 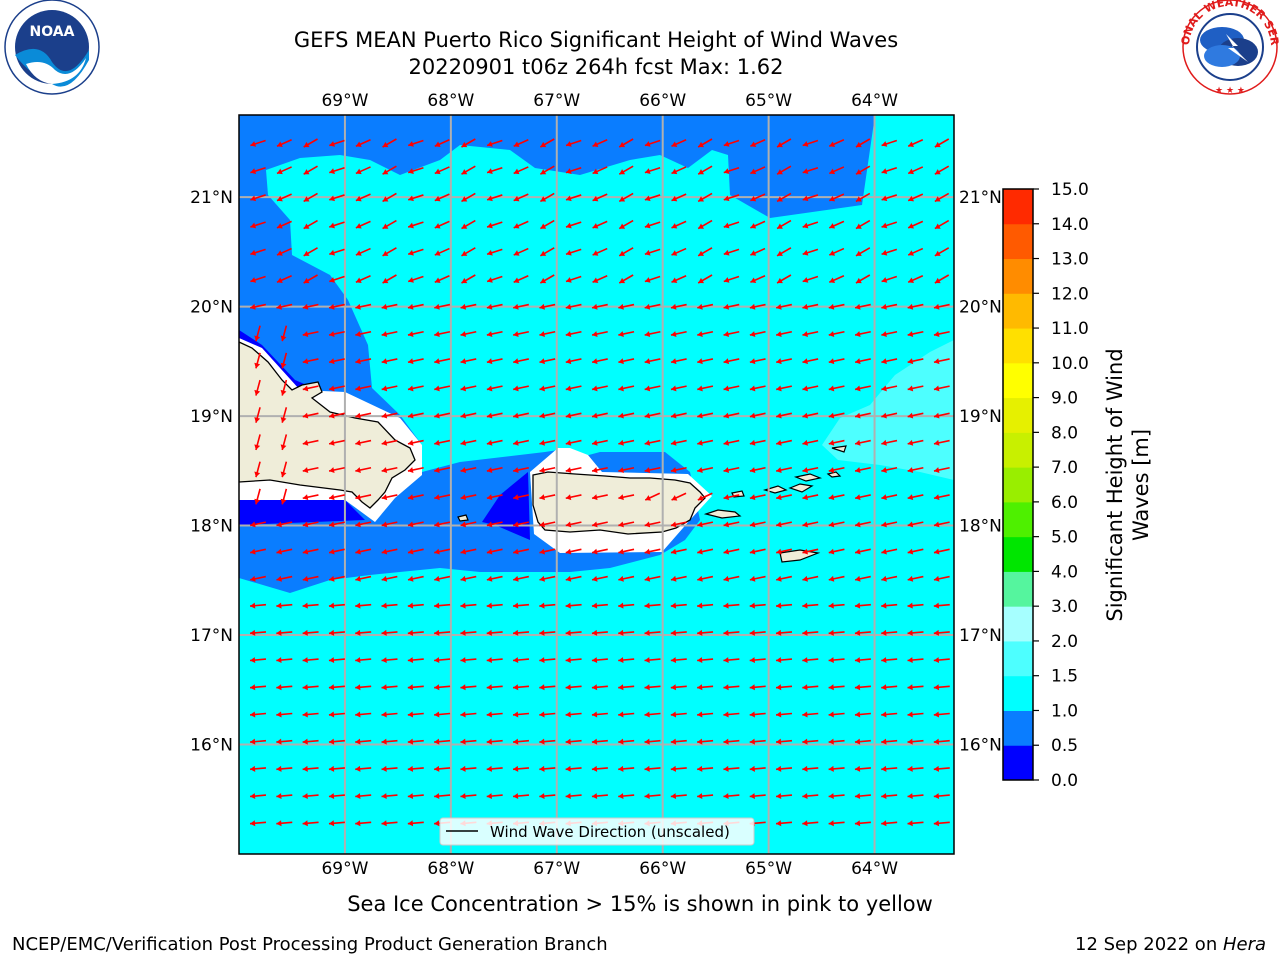 What do you see at coordinates (1064, 538) in the screenshot?
I see `colorbar-tick-label: 5.0` at bounding box center [1064, 538].